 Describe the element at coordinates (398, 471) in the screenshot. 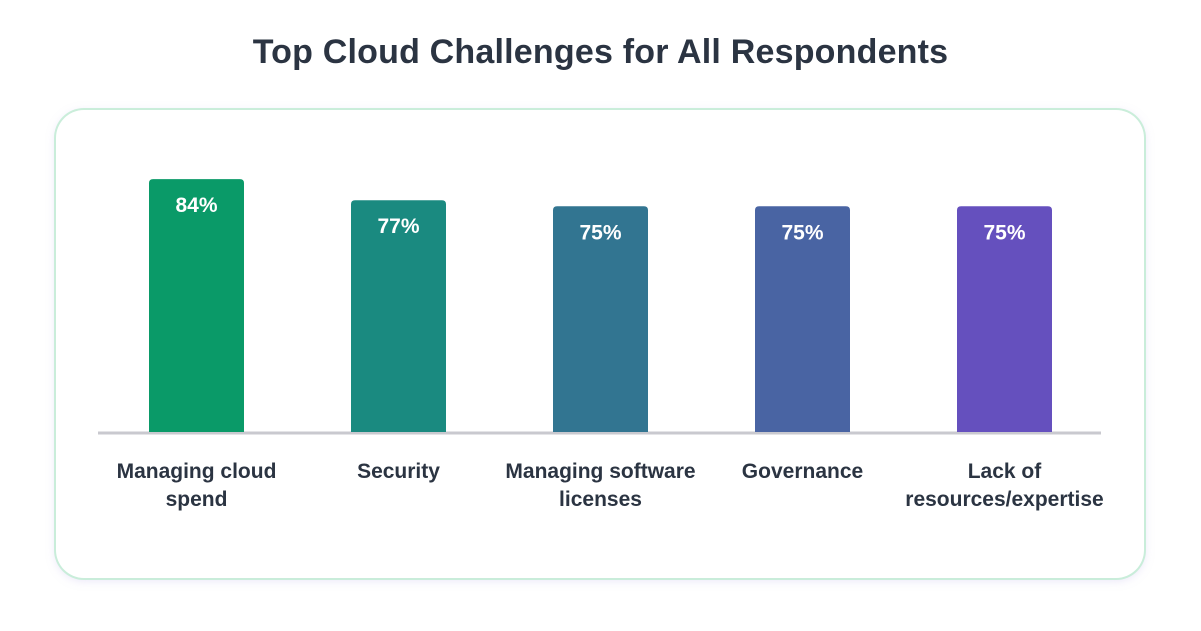

I see `category-label-2: Security` at that location.